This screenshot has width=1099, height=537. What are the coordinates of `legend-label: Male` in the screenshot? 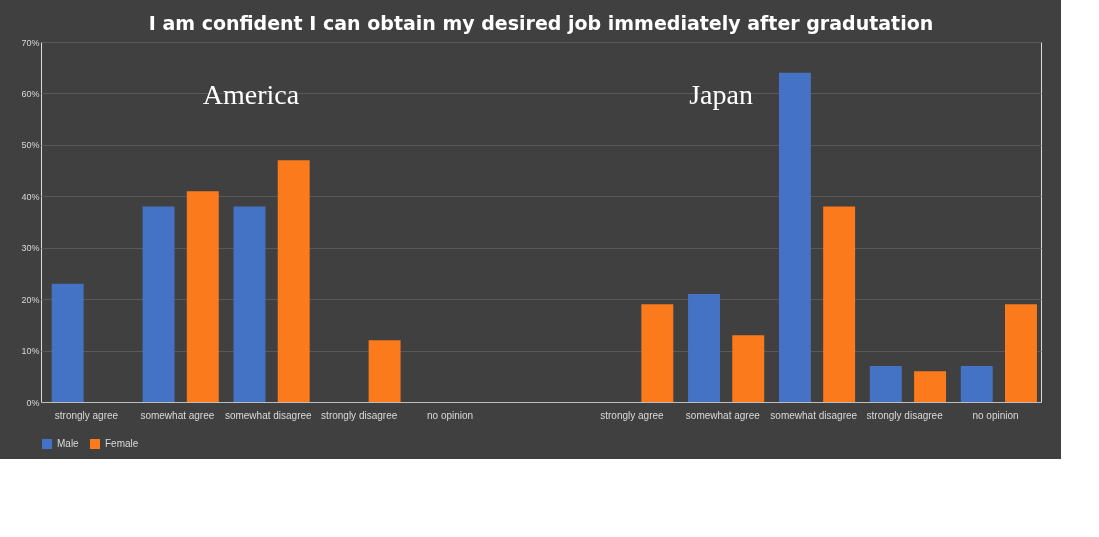 It's located at (68, 443).